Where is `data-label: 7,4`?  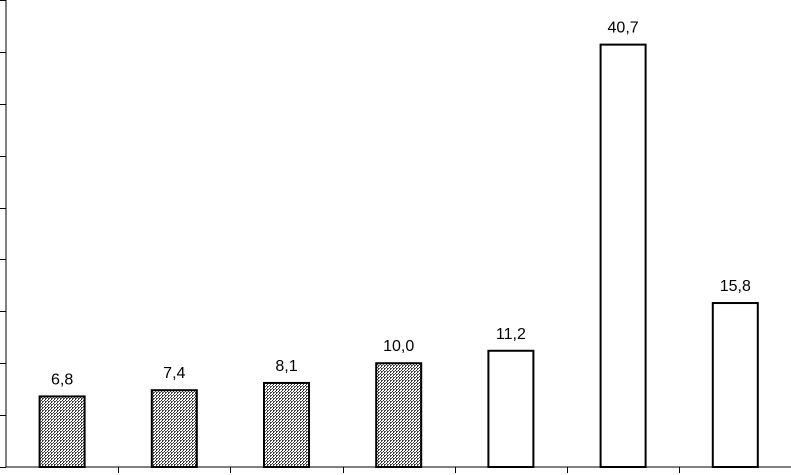 data-label: 7,4 is located at coordinates (174, 373).